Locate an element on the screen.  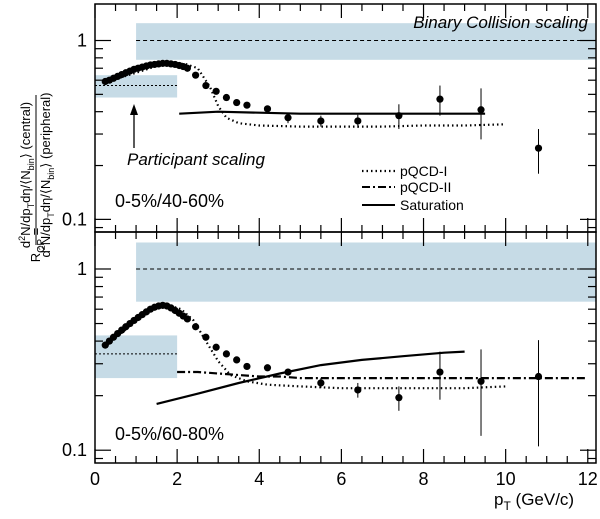
binary-scaling-label: Binary Collision scaling is located at coordinates (500, 22).